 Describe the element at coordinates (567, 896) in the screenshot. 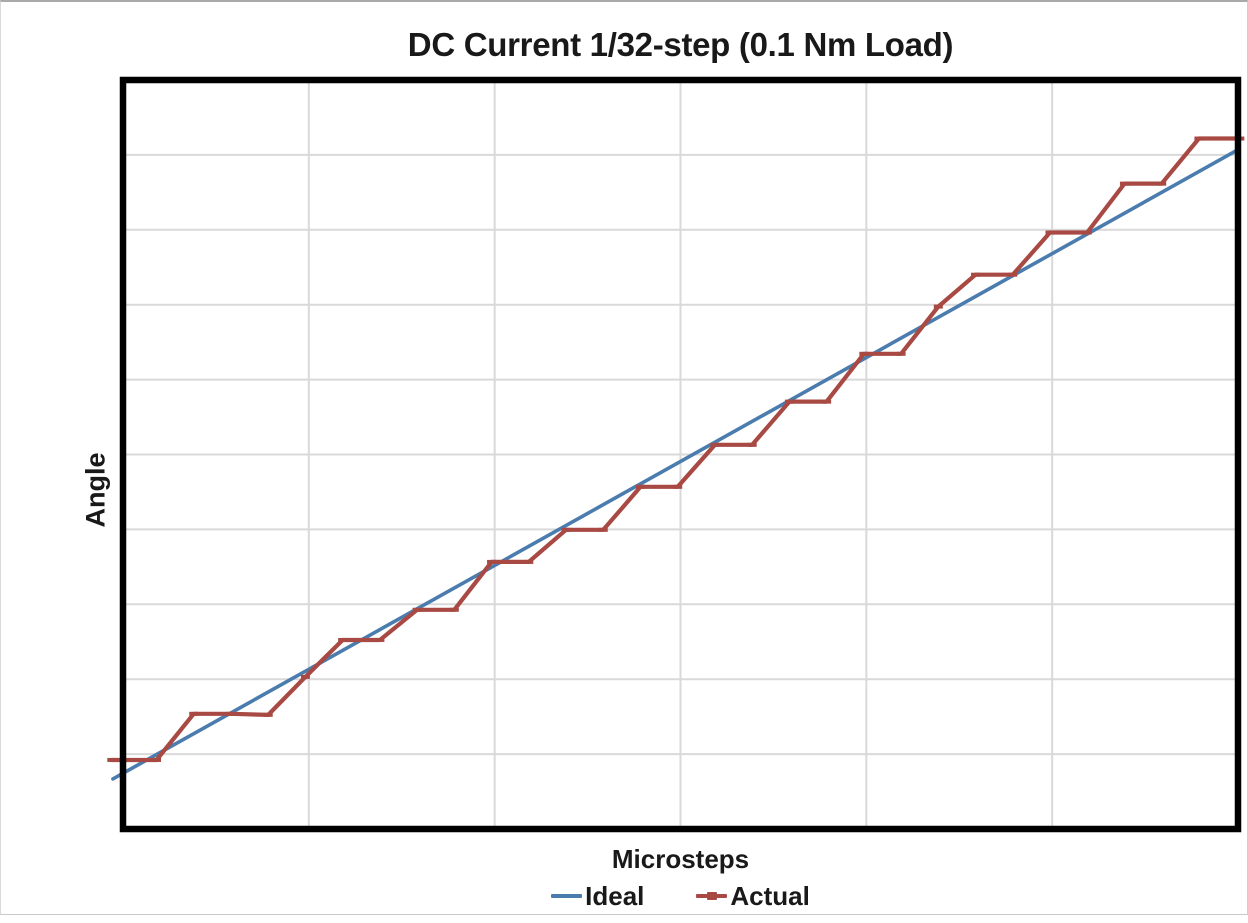

I see `ideal-line-swatch-icon` at that location.